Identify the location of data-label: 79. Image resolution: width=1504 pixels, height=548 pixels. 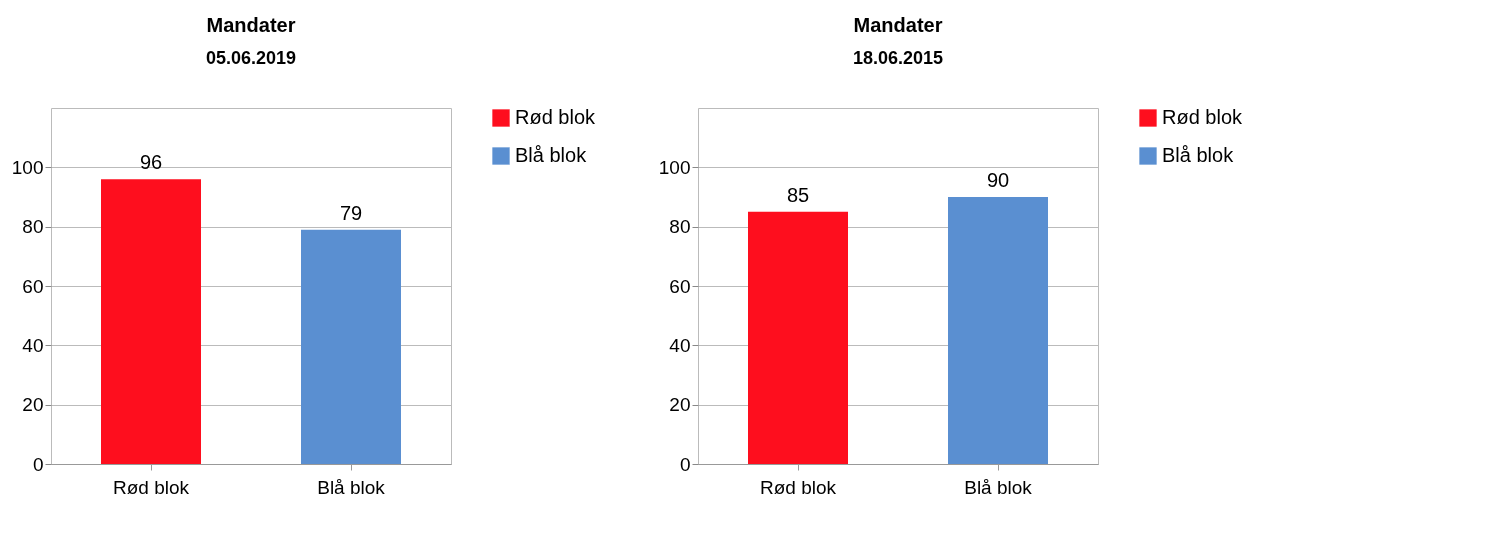
(351, 212).